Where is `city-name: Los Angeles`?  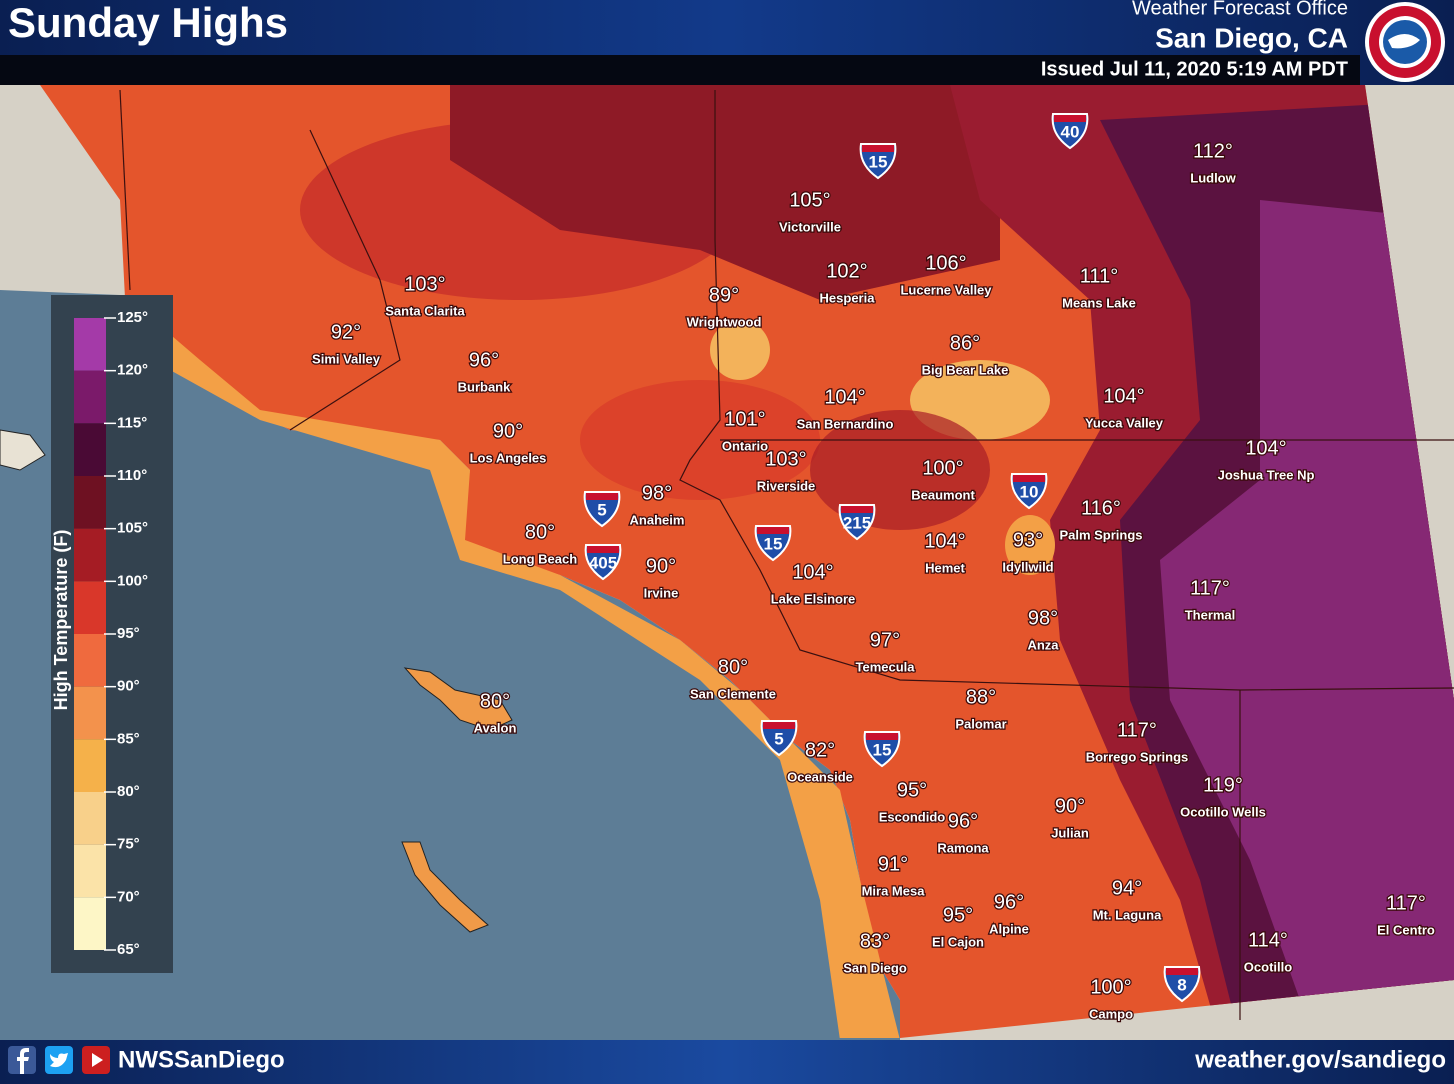 city-name: Los Angeles is located at coordinates (508, 457).